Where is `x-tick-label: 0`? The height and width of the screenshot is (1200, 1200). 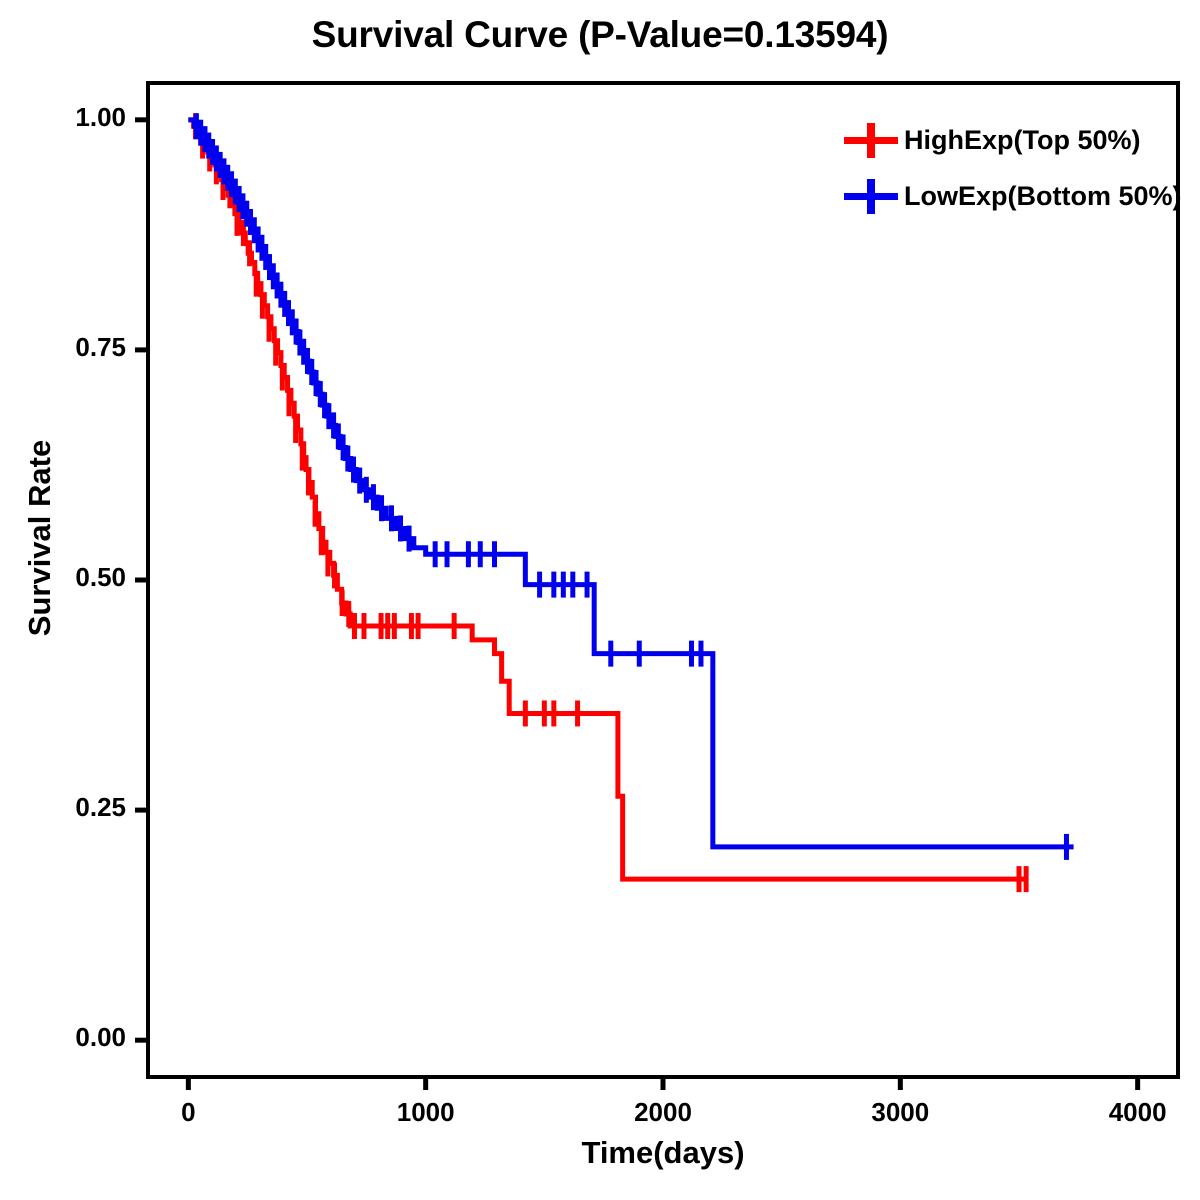
x-tick-label: 0 is located at coordinates (188, 1112).